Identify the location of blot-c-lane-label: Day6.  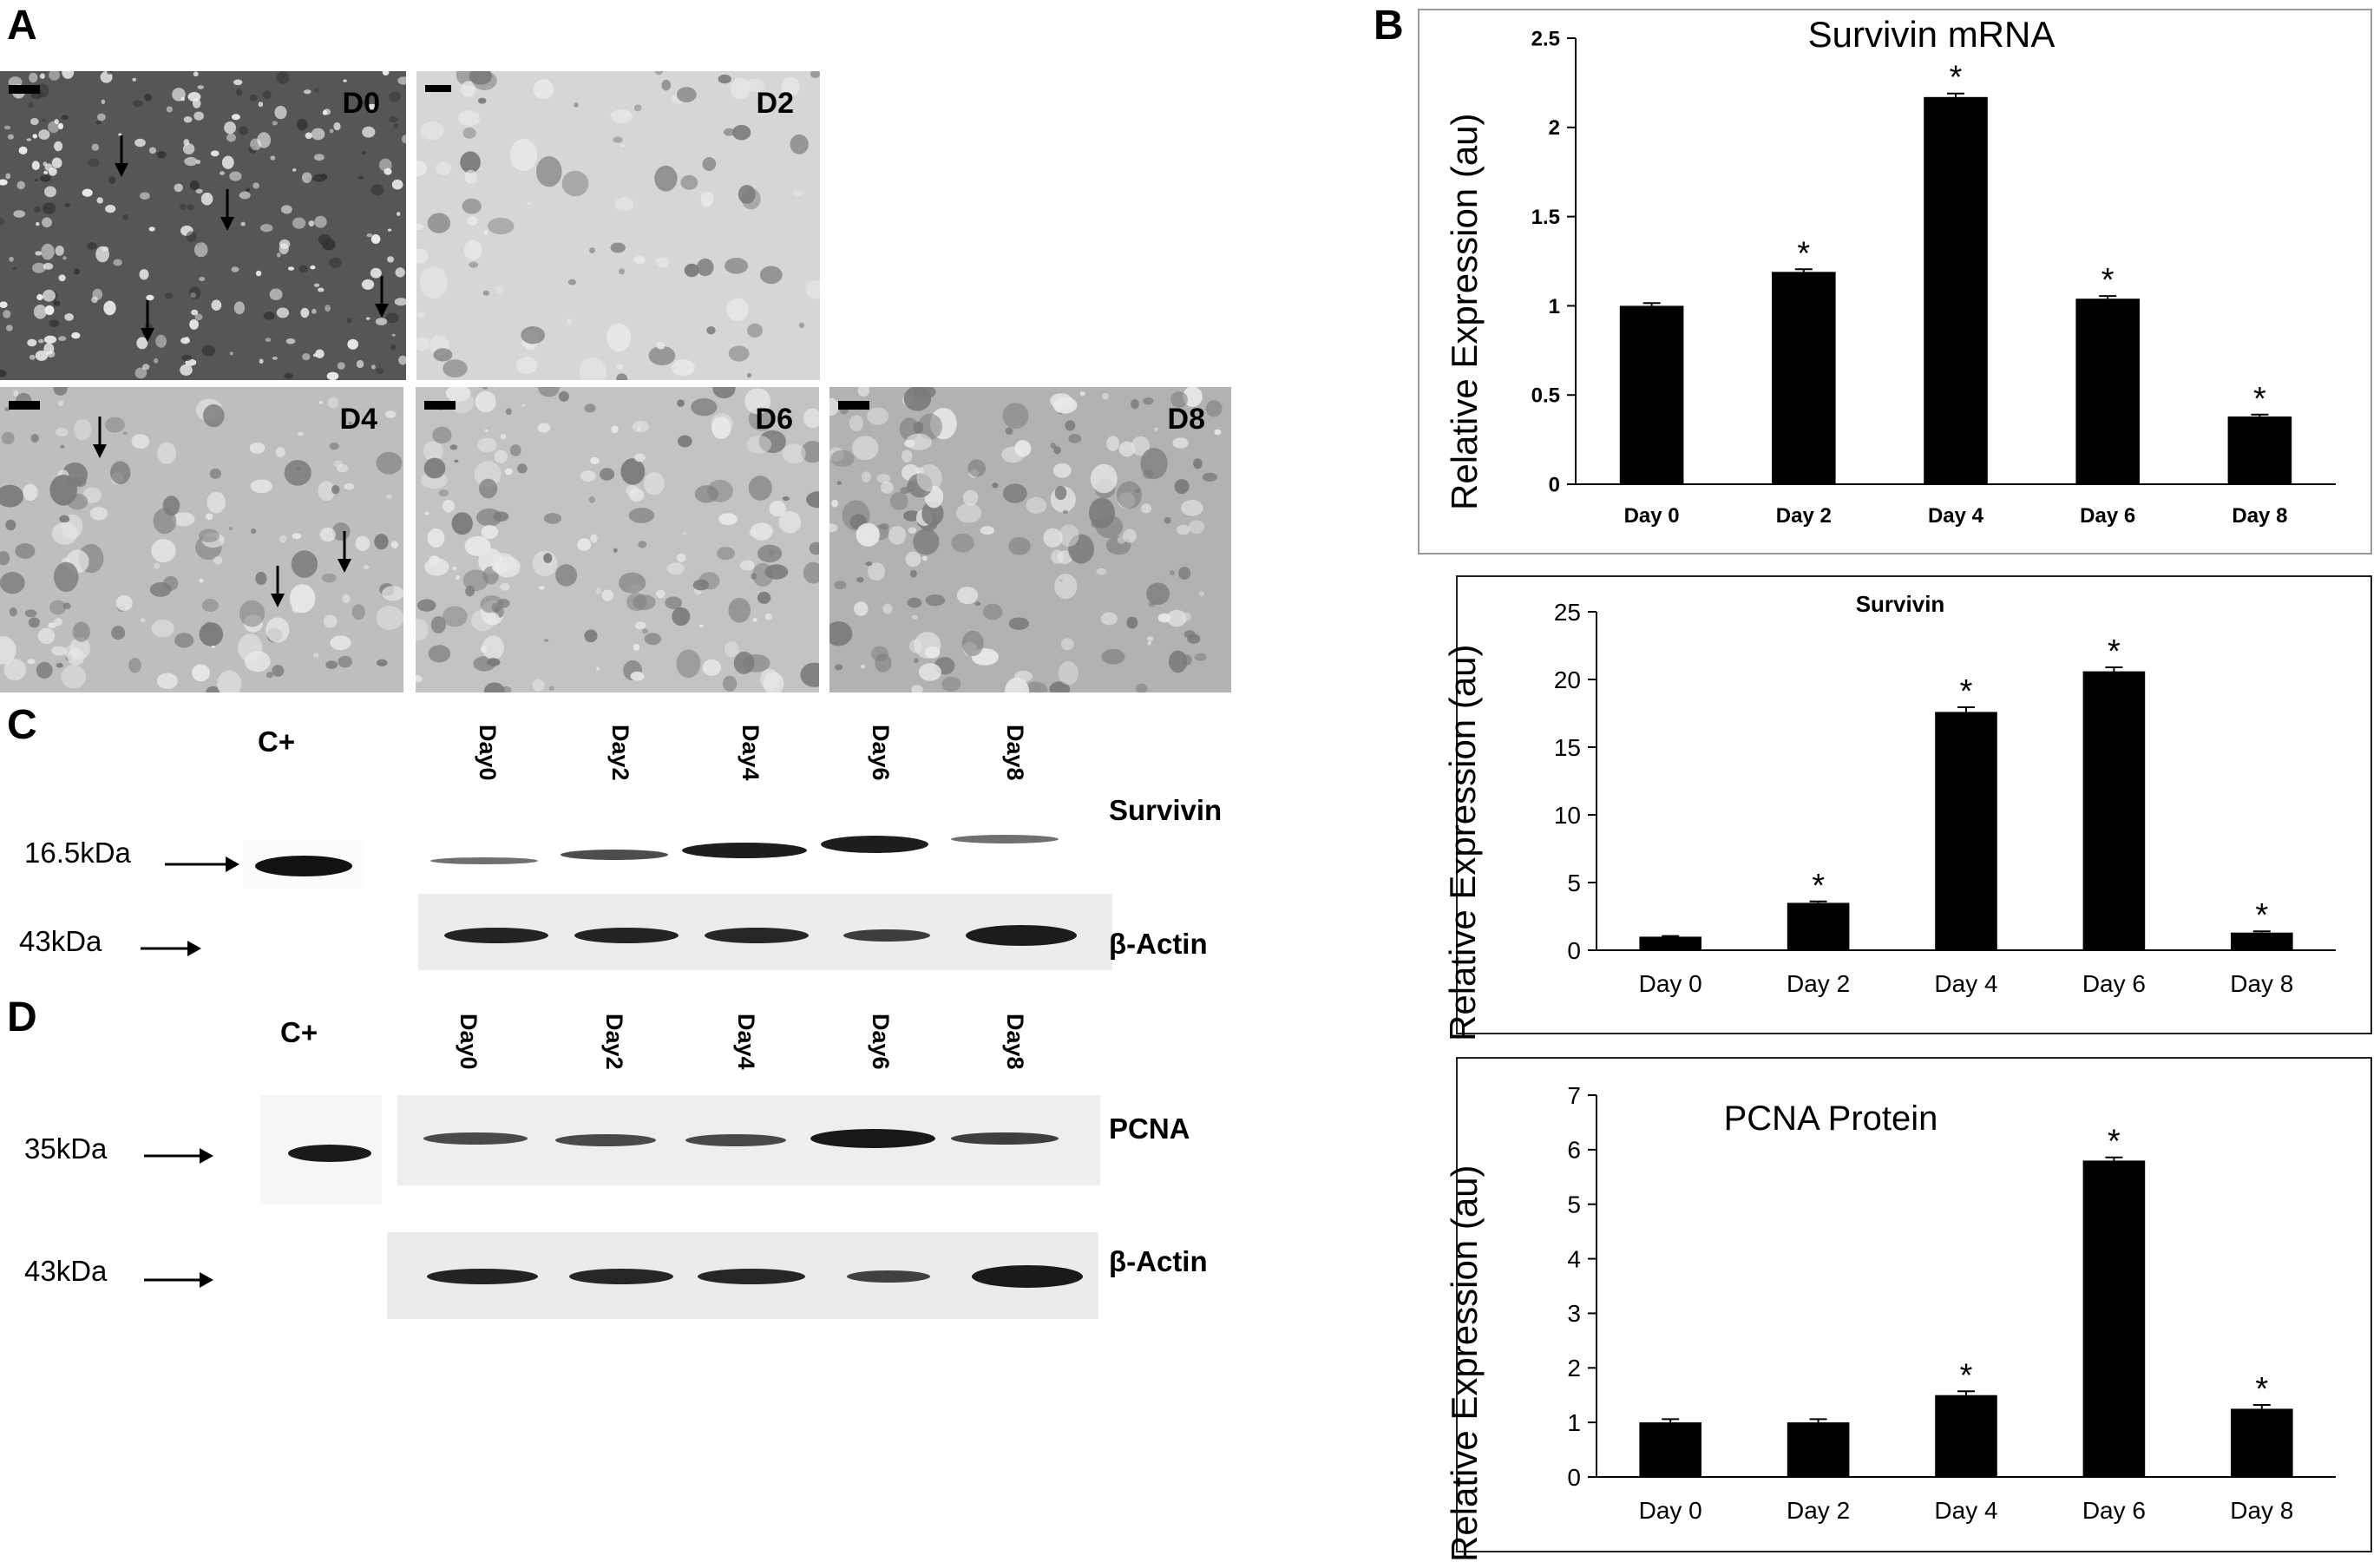
(881, 753).